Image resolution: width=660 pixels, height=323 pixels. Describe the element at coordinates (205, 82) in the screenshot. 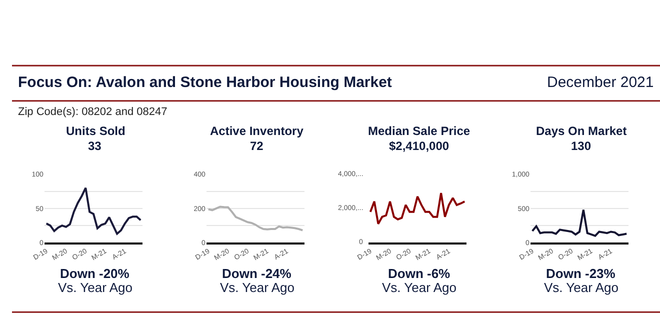

I see `text: Focus On: Avalon and Stone Harbor Housing Market` at that location.